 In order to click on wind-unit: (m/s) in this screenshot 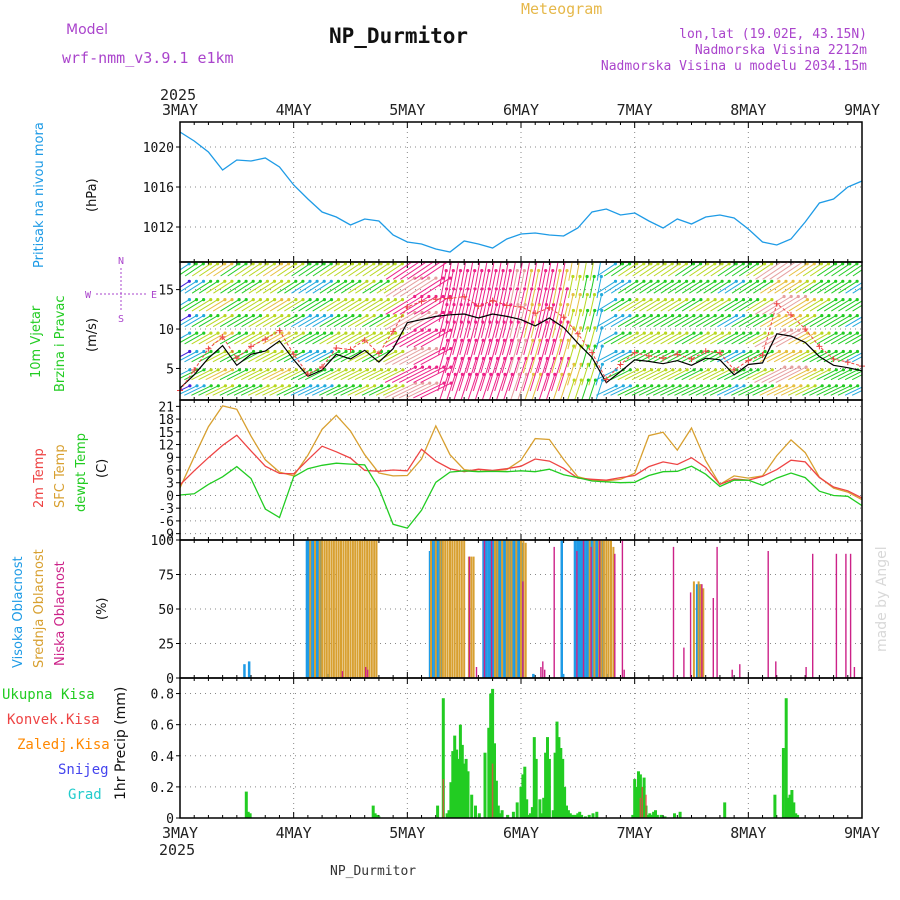, I will do `click(92, 335)`.